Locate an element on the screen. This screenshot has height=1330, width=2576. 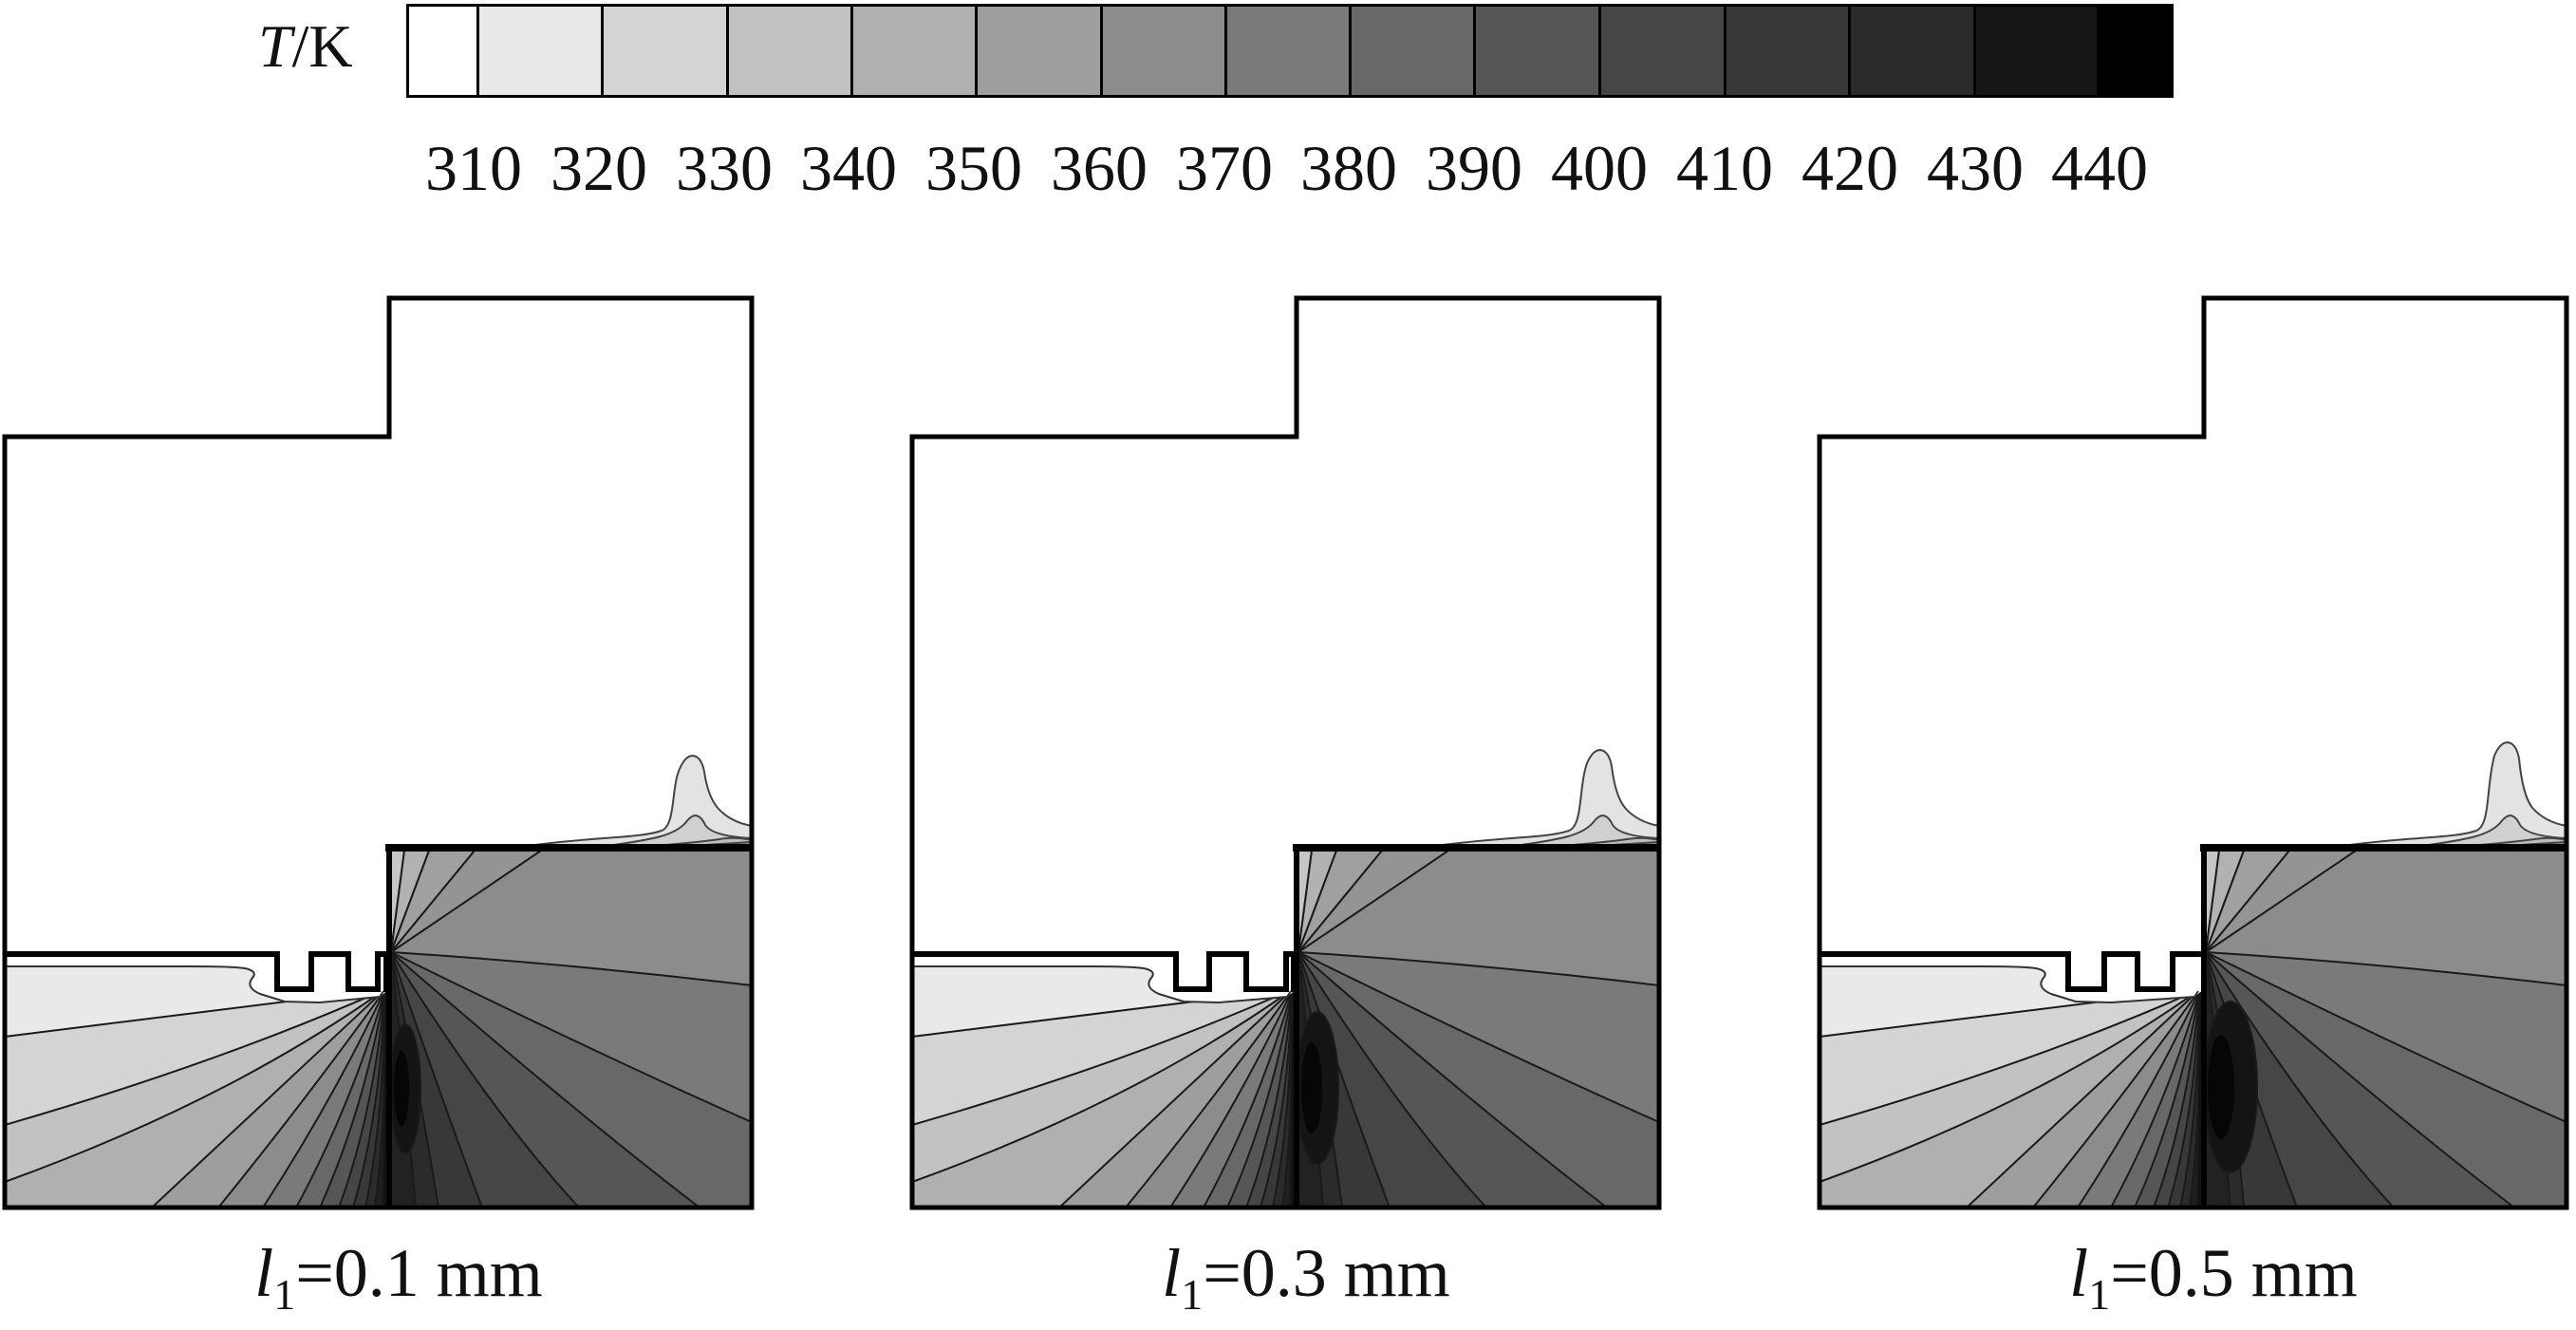
colorbar-tick-440: 440 is located at coordinates (2099, 168).